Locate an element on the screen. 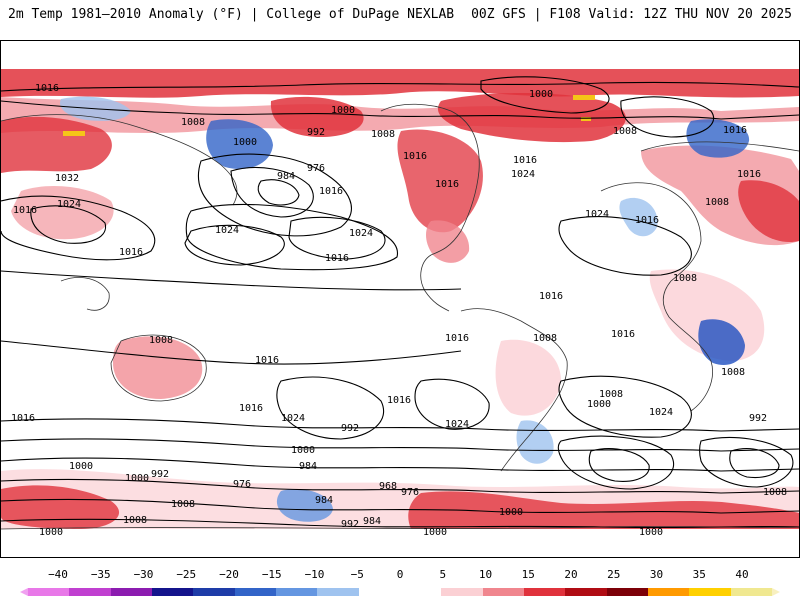 The image size is (800, 600). colorbar-tick-label: −25 is located at coordinates (186, 574).